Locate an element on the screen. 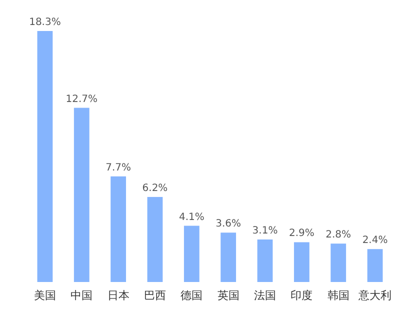  x-tick-label: 英国 is located at coordinates (228, 295).